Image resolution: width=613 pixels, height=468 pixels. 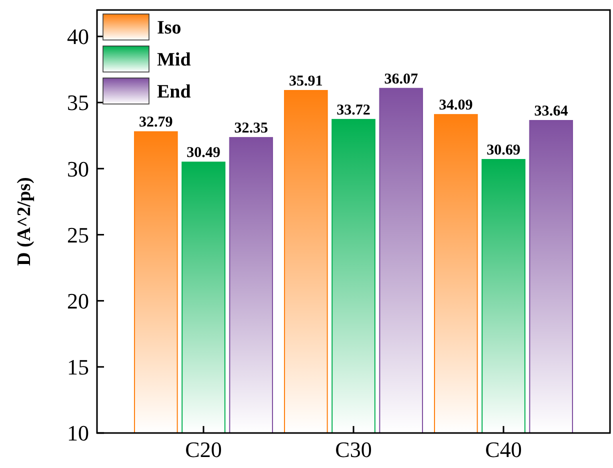 I want to click on legend-label: Mid, so click(x=174, y=60).